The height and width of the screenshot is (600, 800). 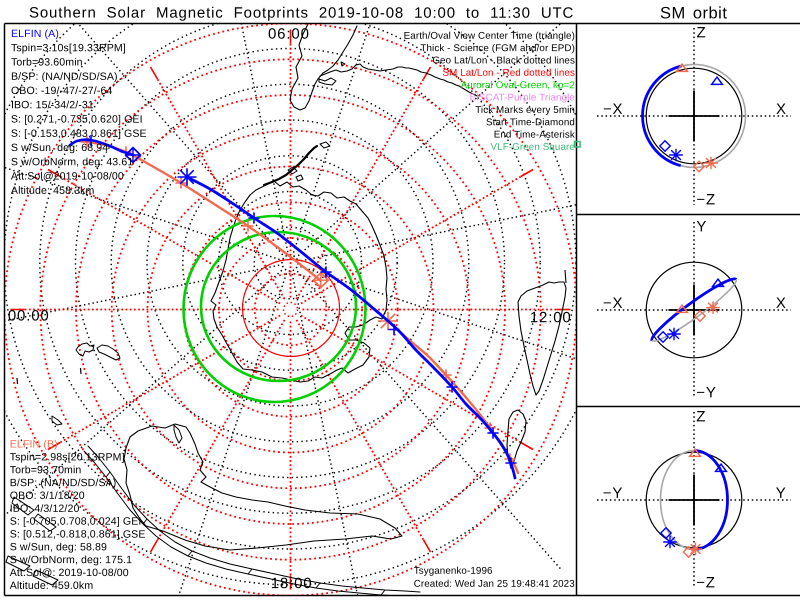 I want to click on svg-text: S w/Sun, deg: 58.89, so click(x=58, y=547).